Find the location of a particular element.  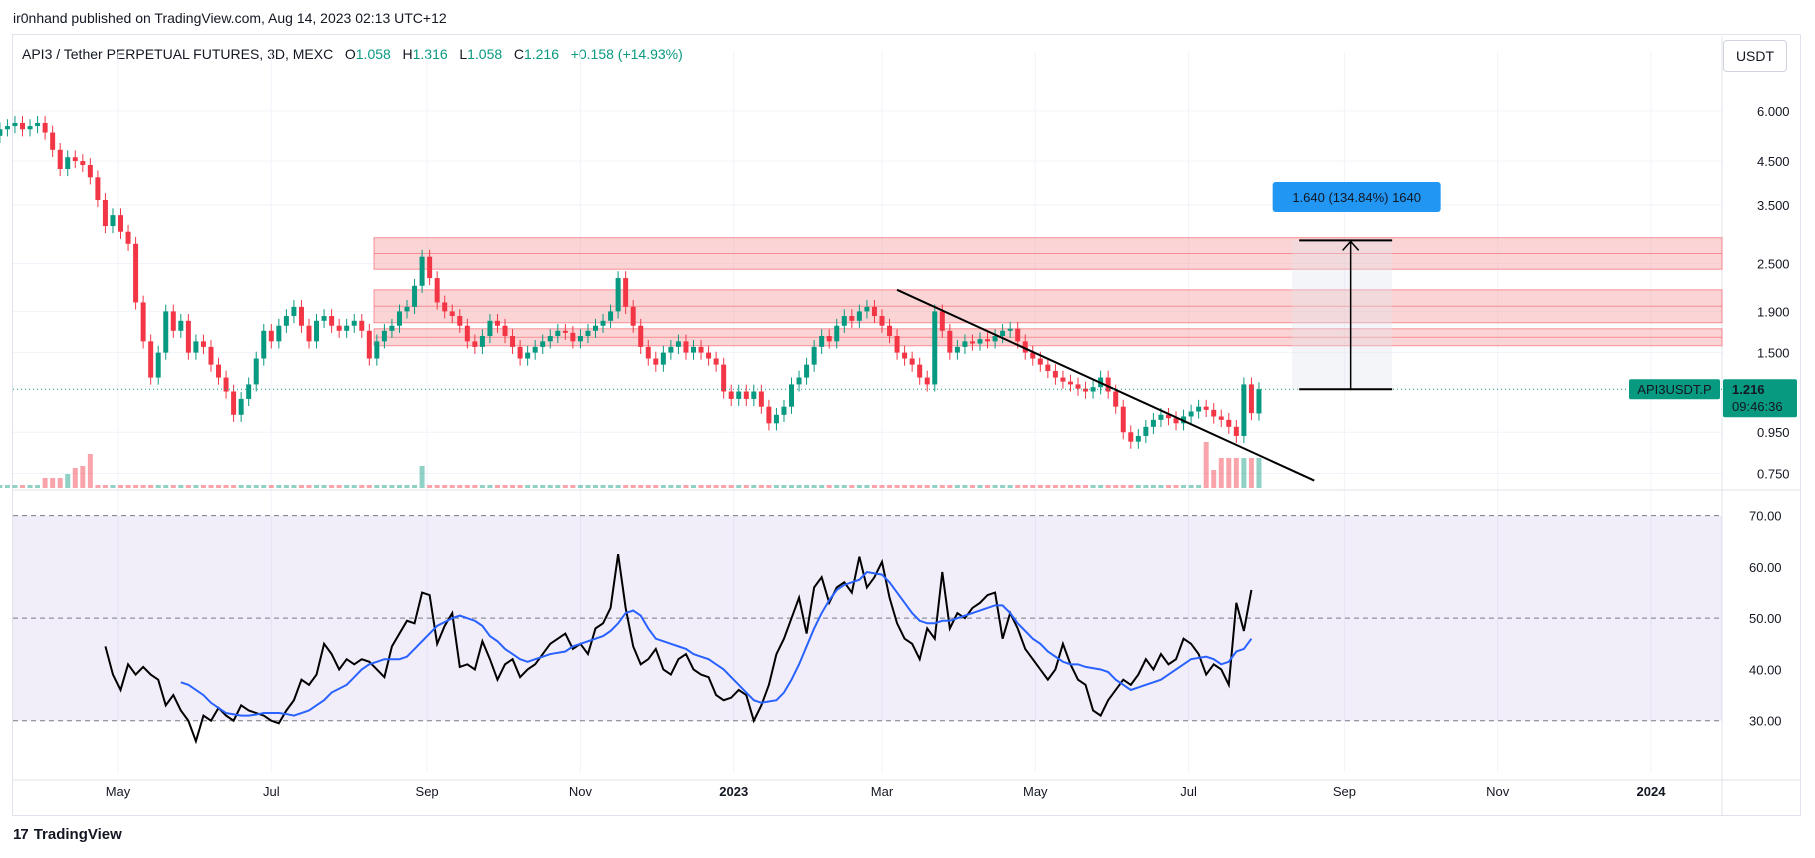

currency-button: USDT is located at coordinates (1755, 56).